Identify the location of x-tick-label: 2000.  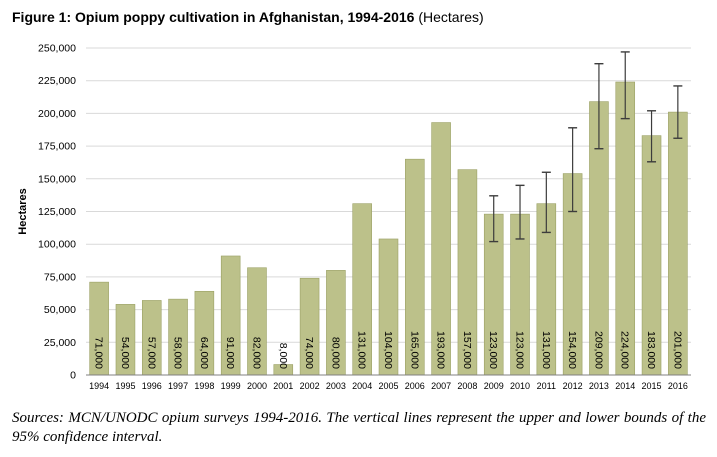
(257, 386).